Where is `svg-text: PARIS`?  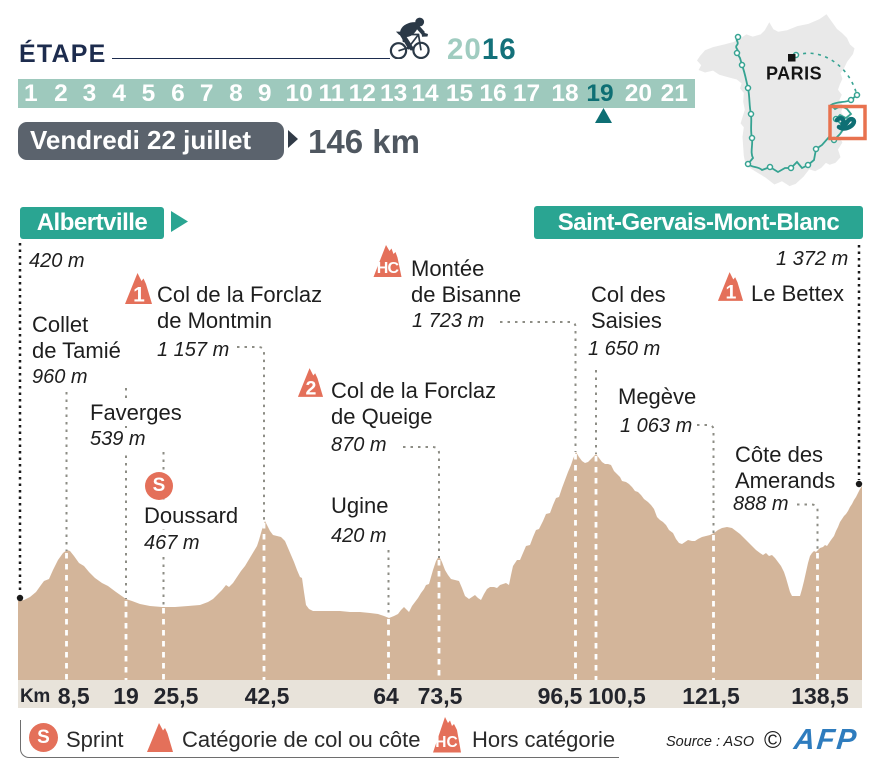
svg-text: PARIS is located at coordinates (794, 74).